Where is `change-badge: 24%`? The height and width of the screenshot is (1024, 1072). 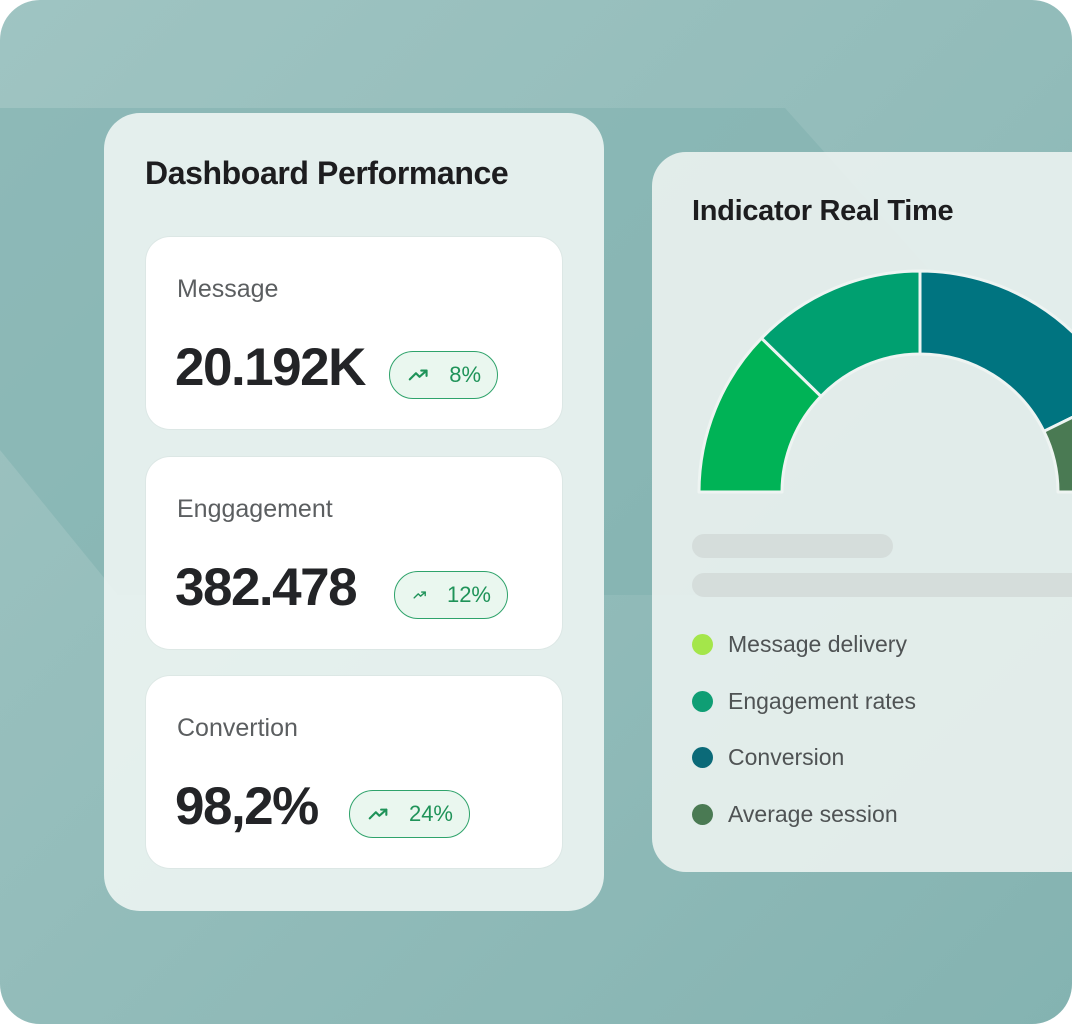 change-badge: 24% is located at coordinates (409, 814).